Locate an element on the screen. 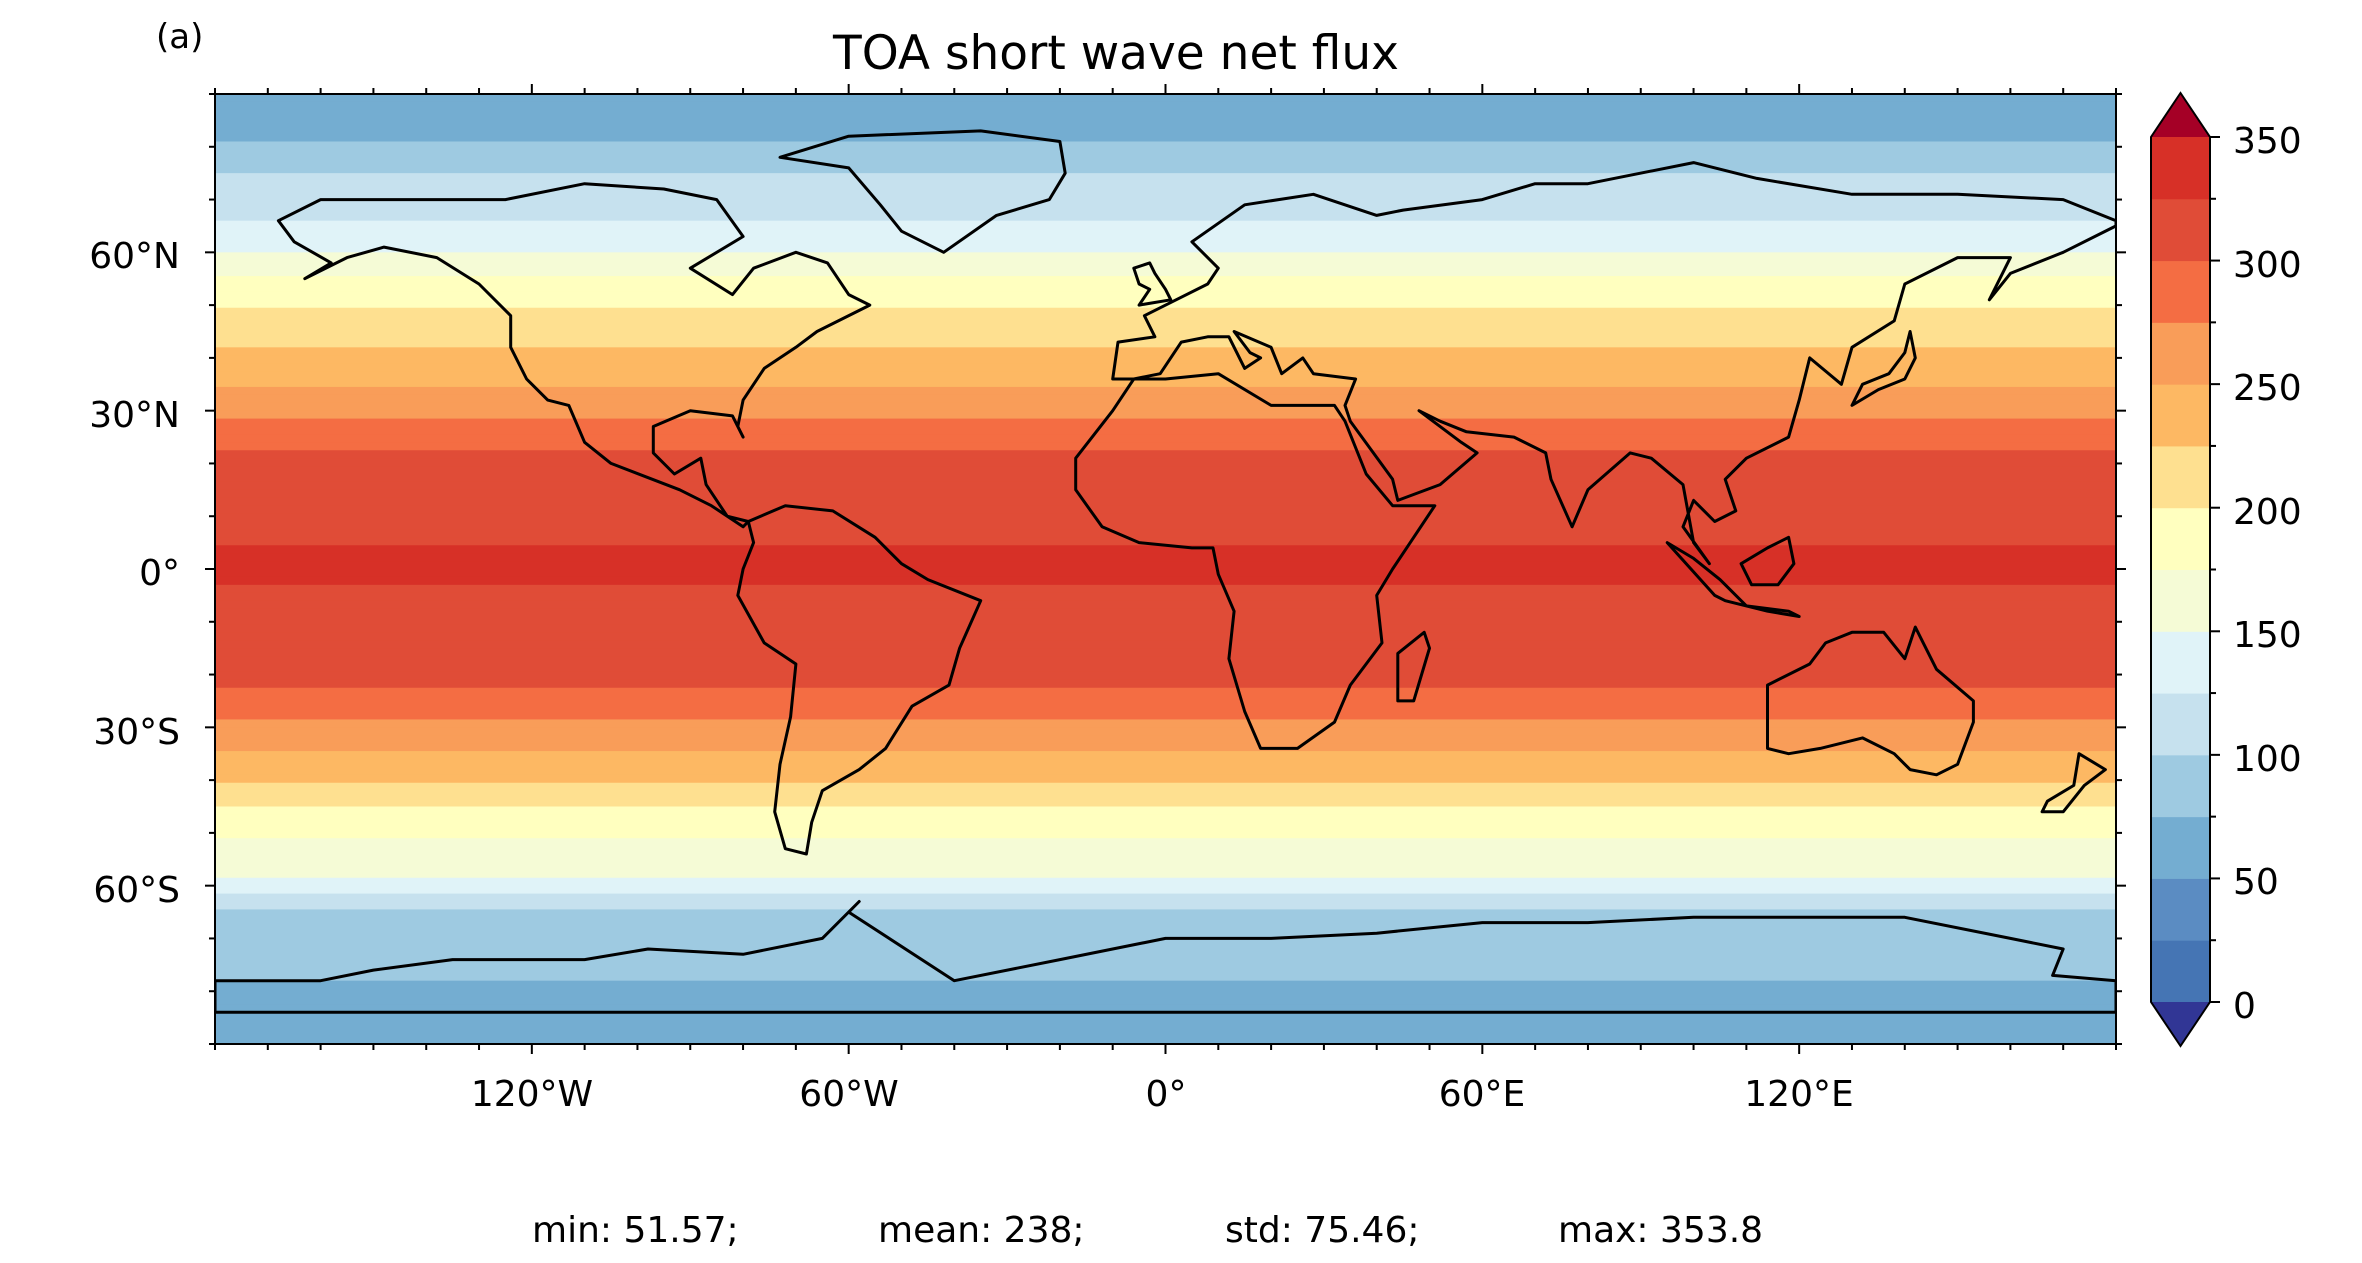  coastline-britain is located at coordinates (1152, 284).